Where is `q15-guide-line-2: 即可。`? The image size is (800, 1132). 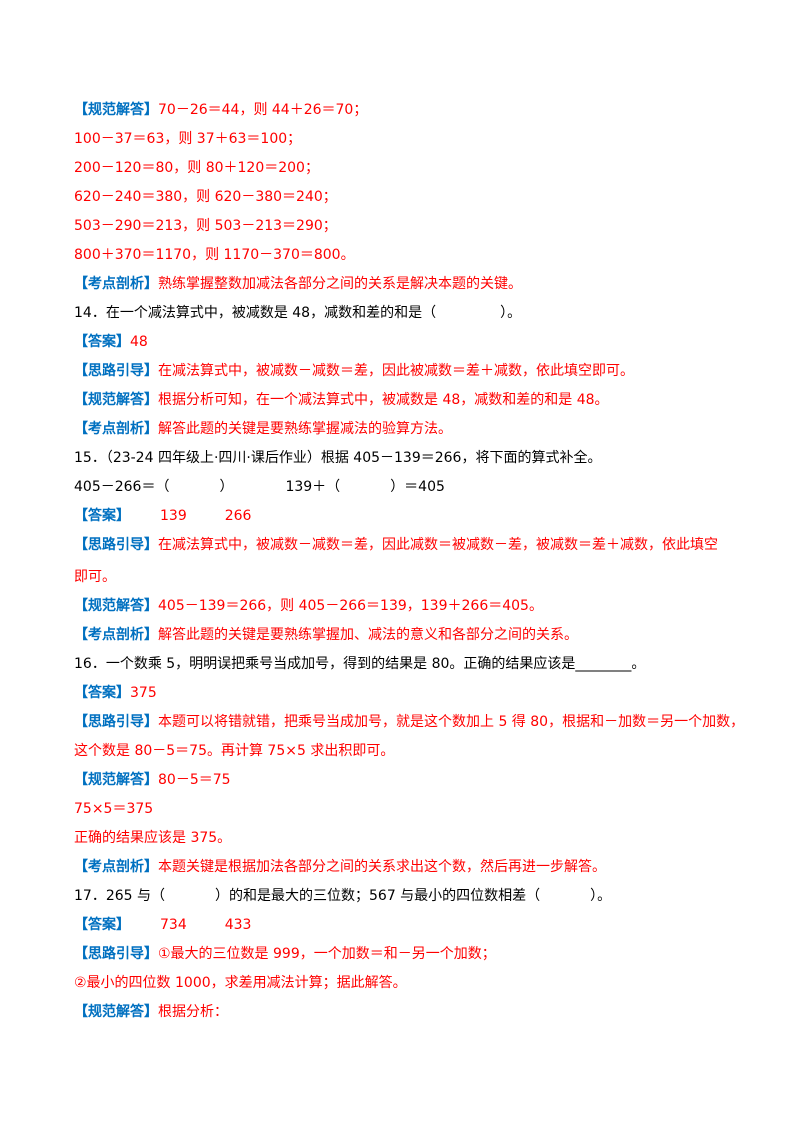
q15-guide-line-2: 即可。 is located at coordinates (95, 577).